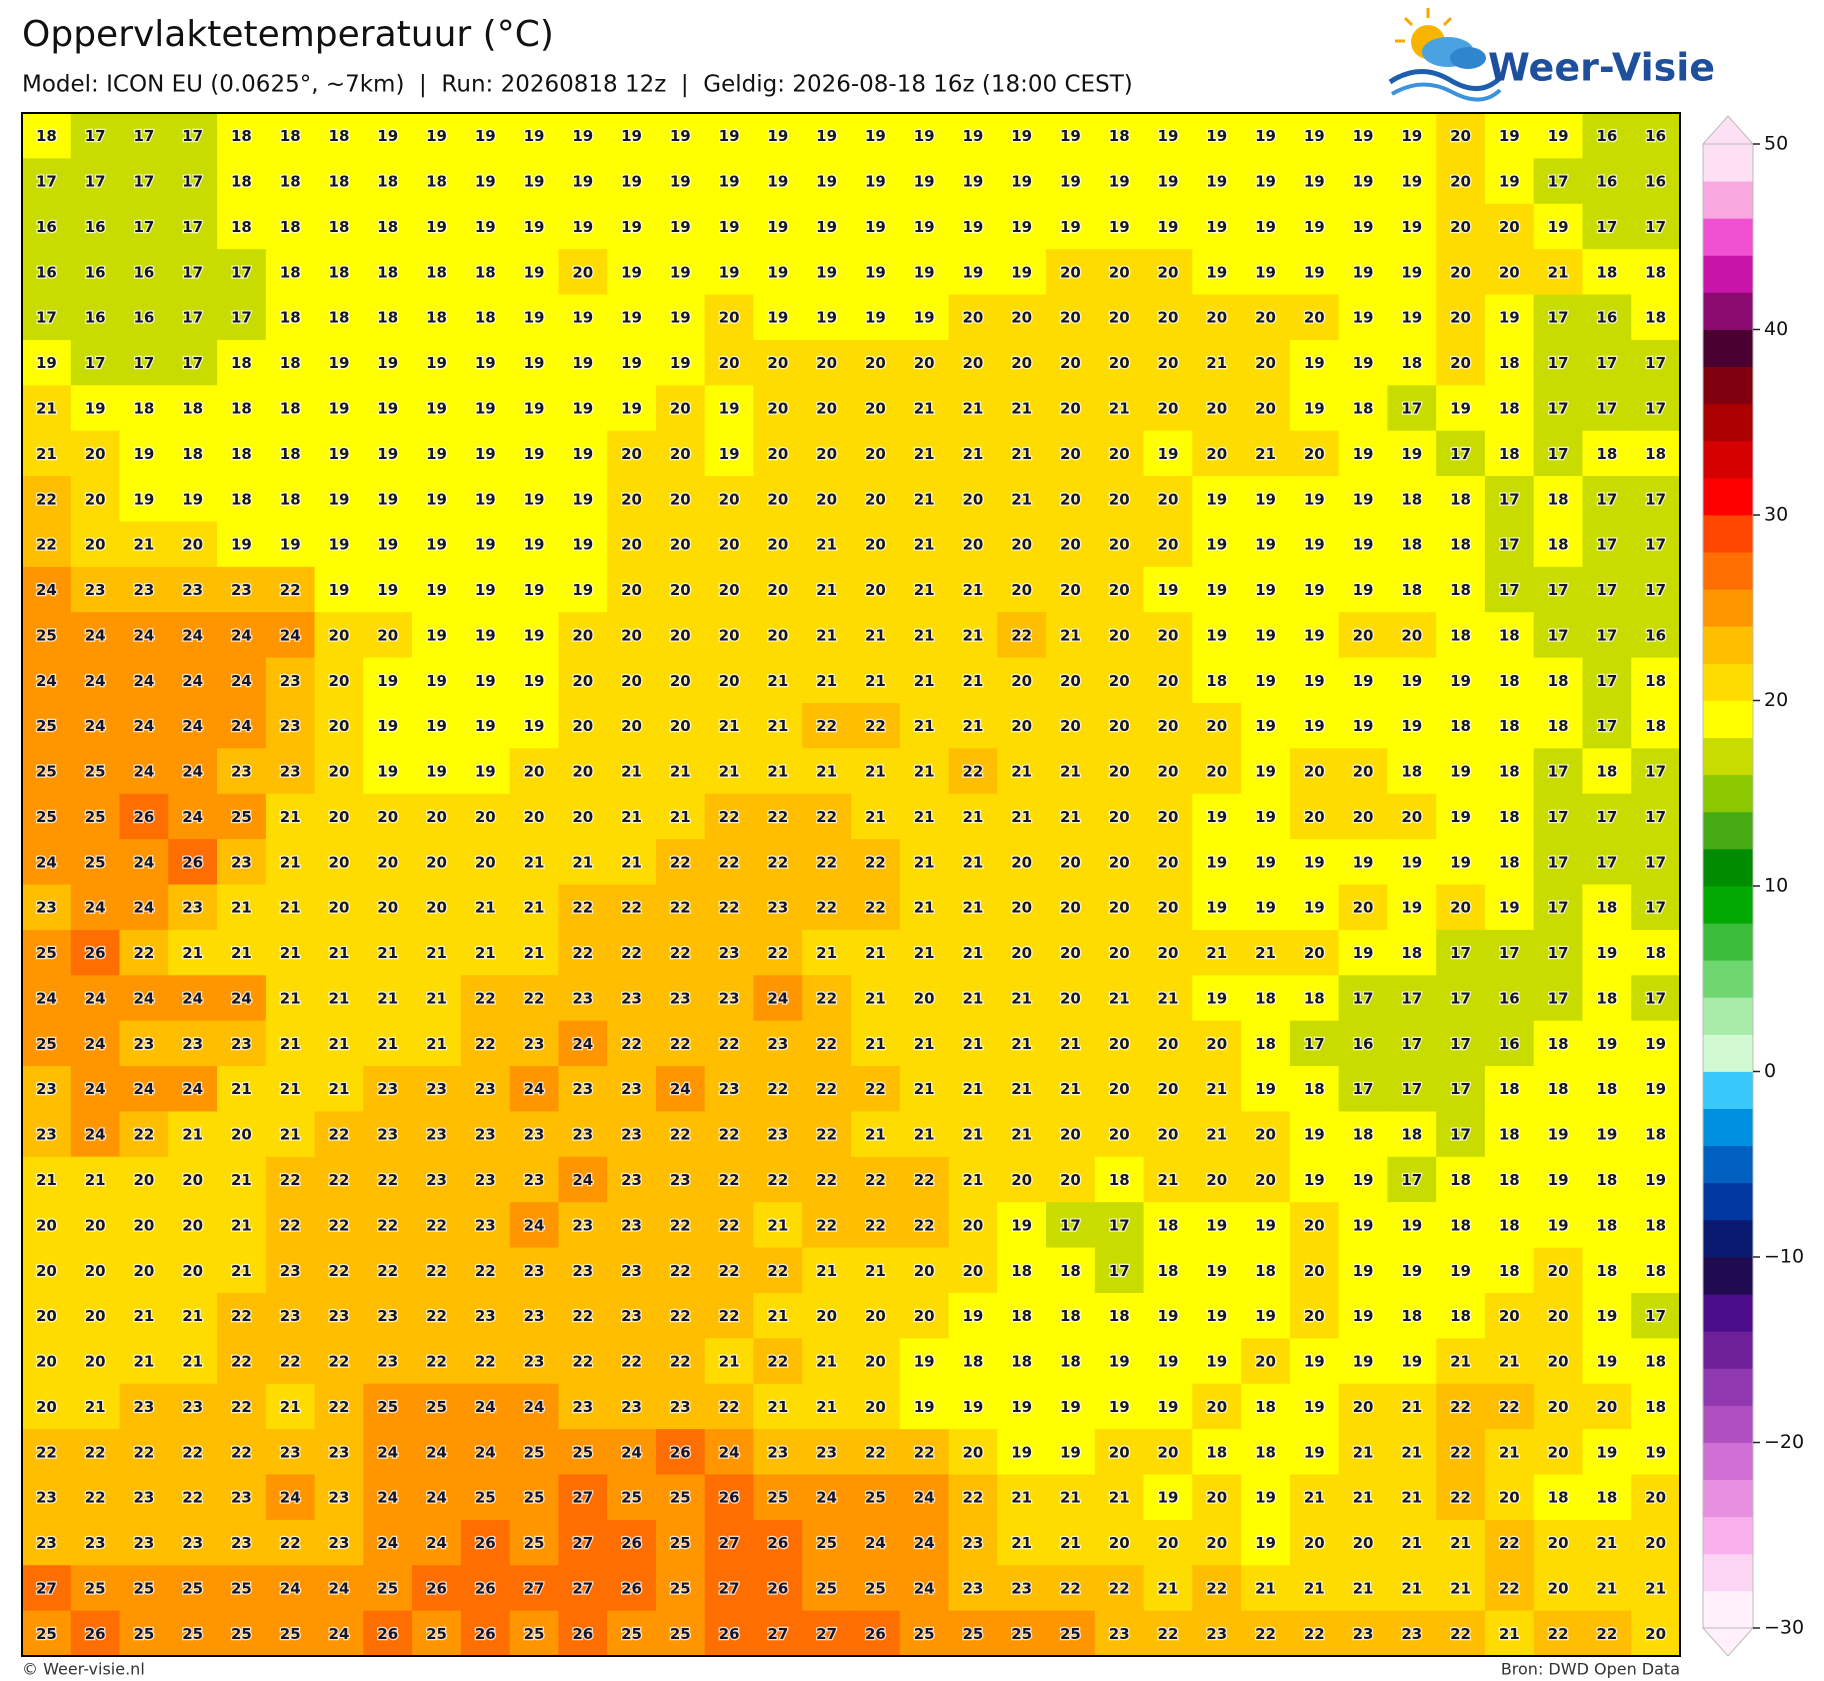 The image size is (1824, 1681). I want to click on colorbar-band, so click(1728, 1609).